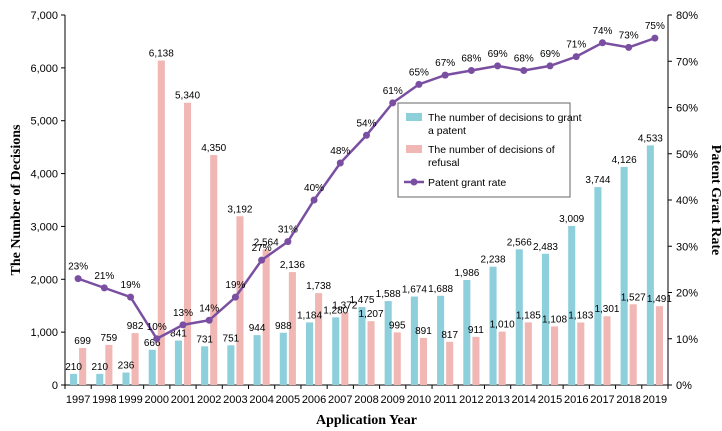  What do you see at coordinates (44, 175) in the screenshot?
I see `y-tick-label: 4,000` at bounding box center [44, 175].